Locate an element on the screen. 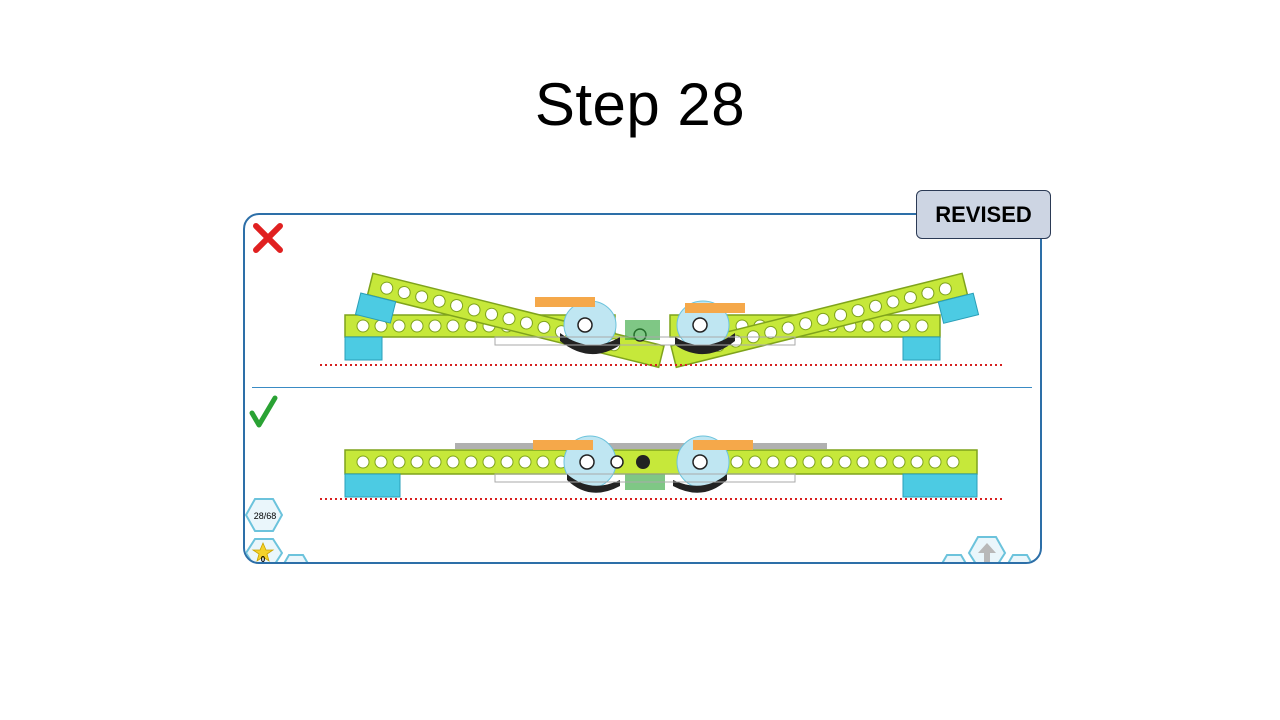  star-count: 0 is located at coordinates (263, 559).